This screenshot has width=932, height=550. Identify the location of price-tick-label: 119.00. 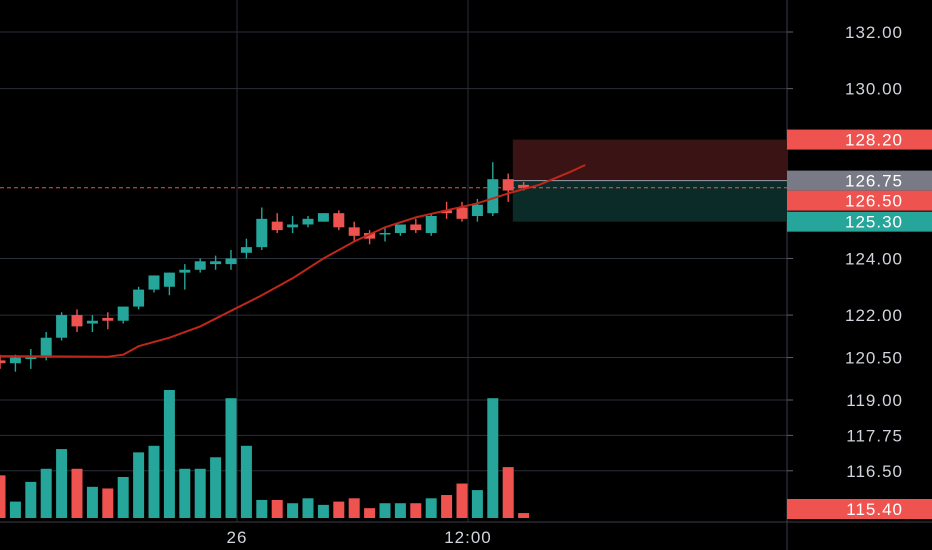
(874, 400).